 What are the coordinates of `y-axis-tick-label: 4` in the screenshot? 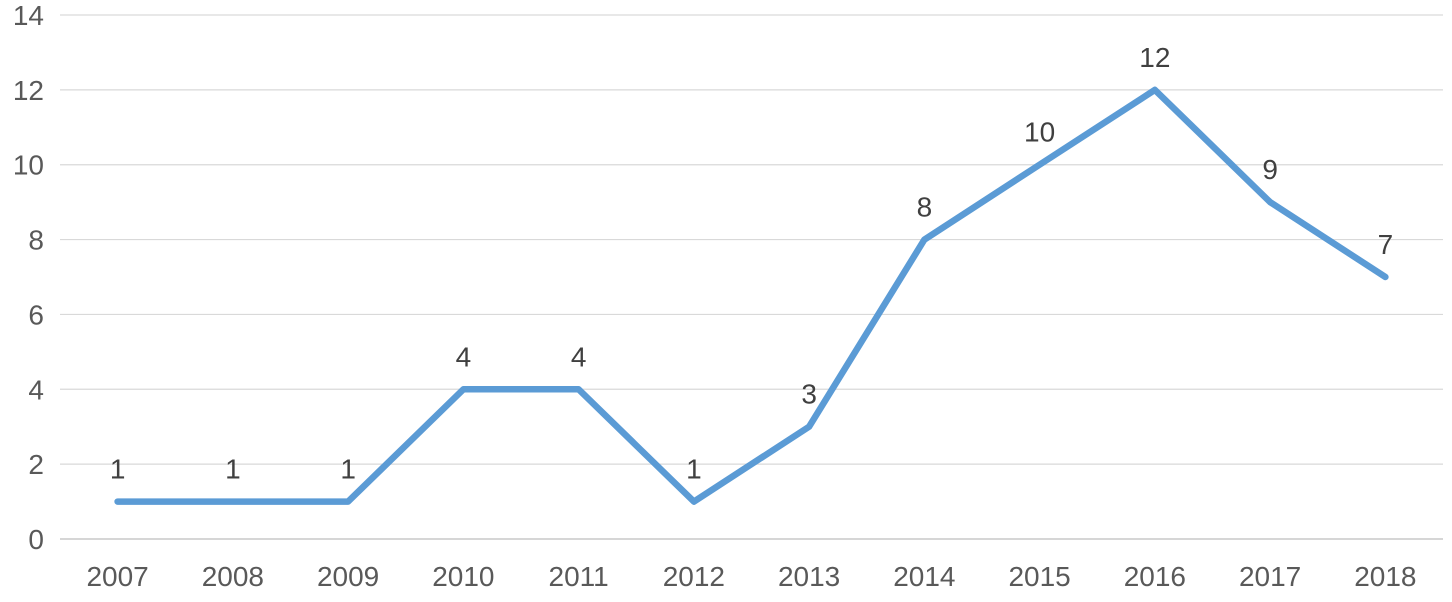 It's located at (36, 389).